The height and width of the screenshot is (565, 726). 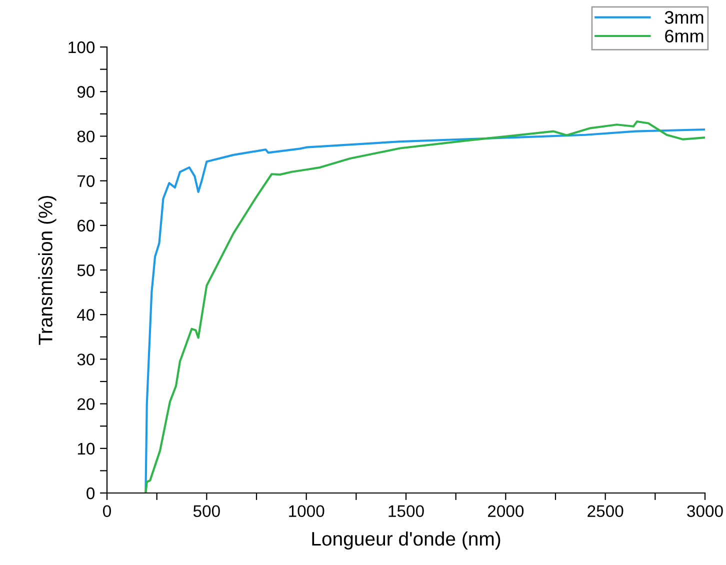 What do you see at coordinates (86, 226) in the screenshot?
I see `y-tick-label: 60` at bounding box center [86, 226].